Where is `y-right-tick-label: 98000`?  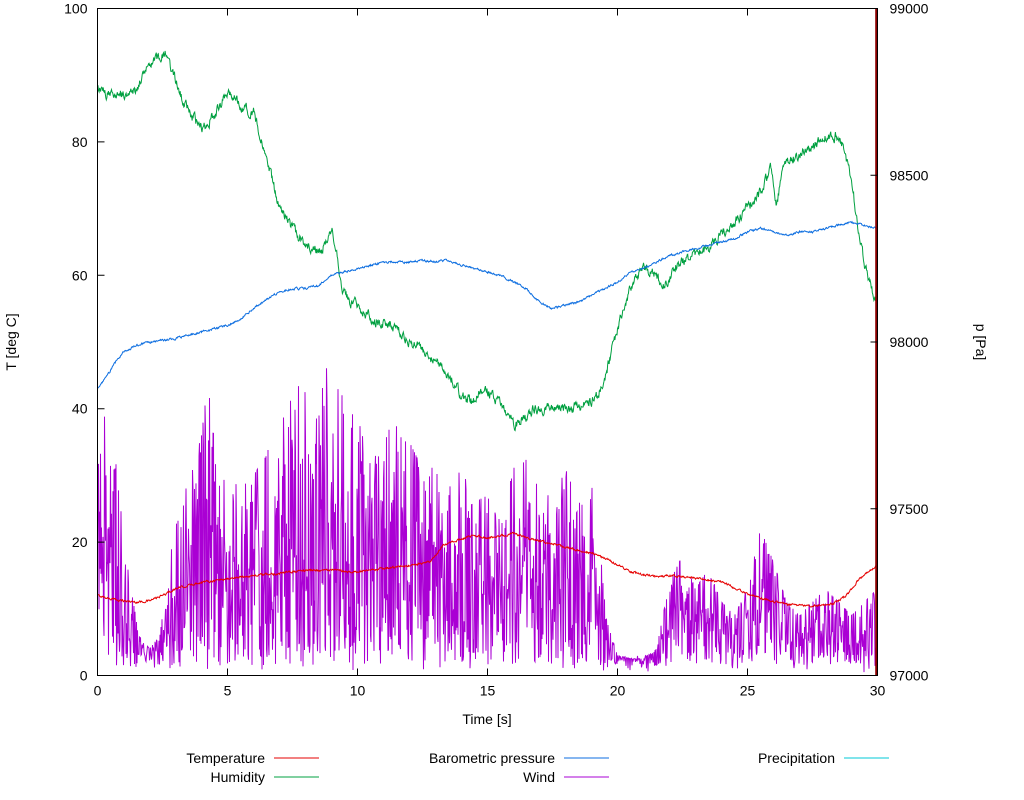 y-right-tick-label: 98000 is located at coordinates (909, 342).